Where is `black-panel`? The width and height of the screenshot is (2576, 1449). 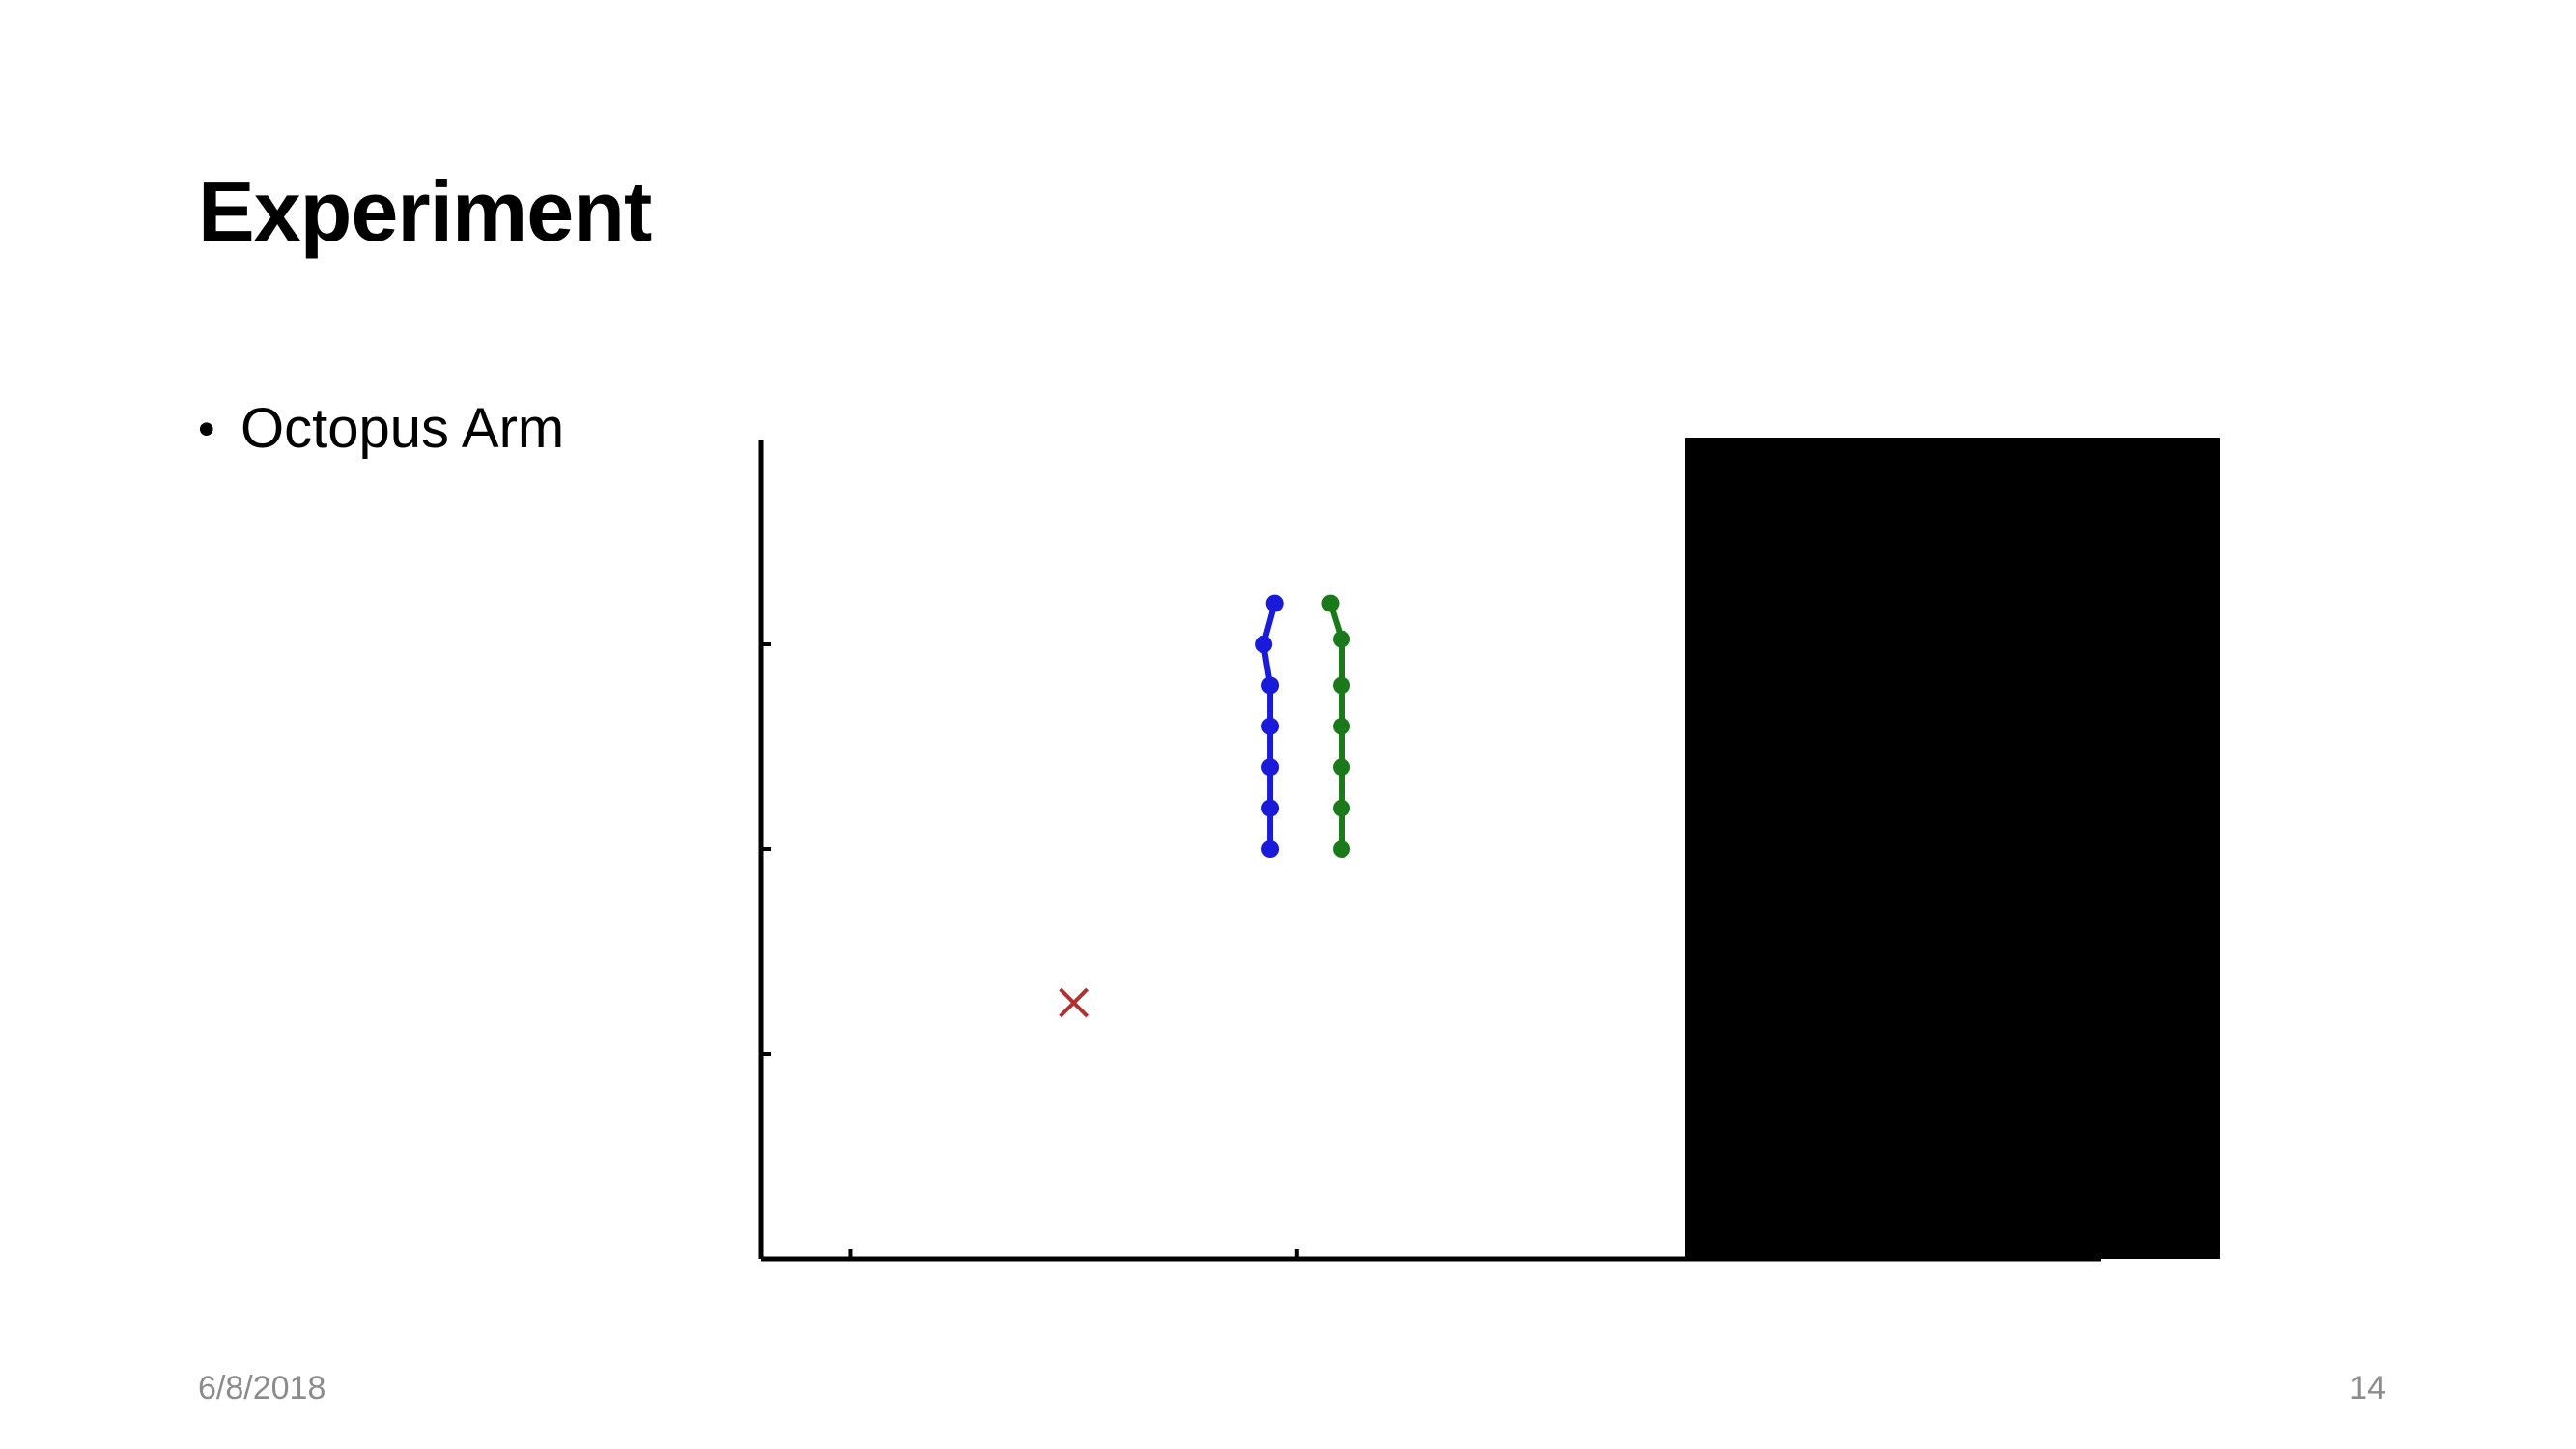 black-panel is located at coordinates (1952, 848).